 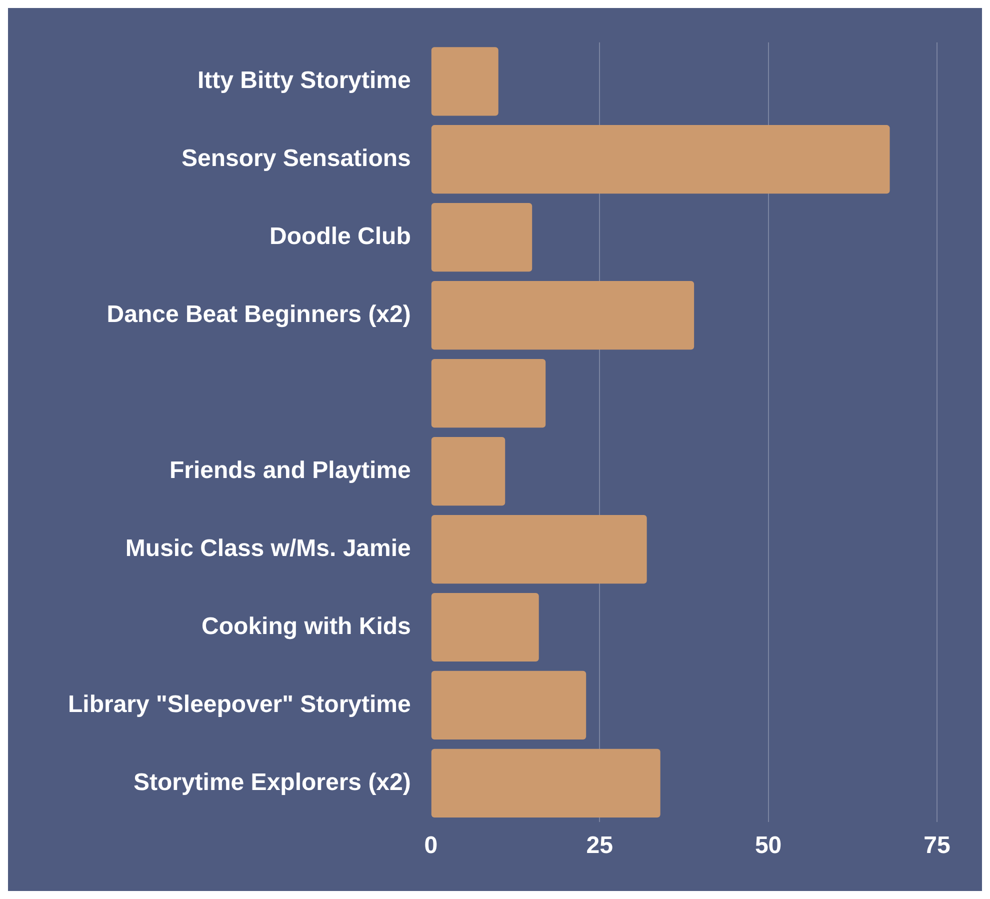 What do you see at coordinates (272, 782) in the screenshot?
I see `y-tick-label: Storytime Explorers (x2)` at bounding box center [272, 782].